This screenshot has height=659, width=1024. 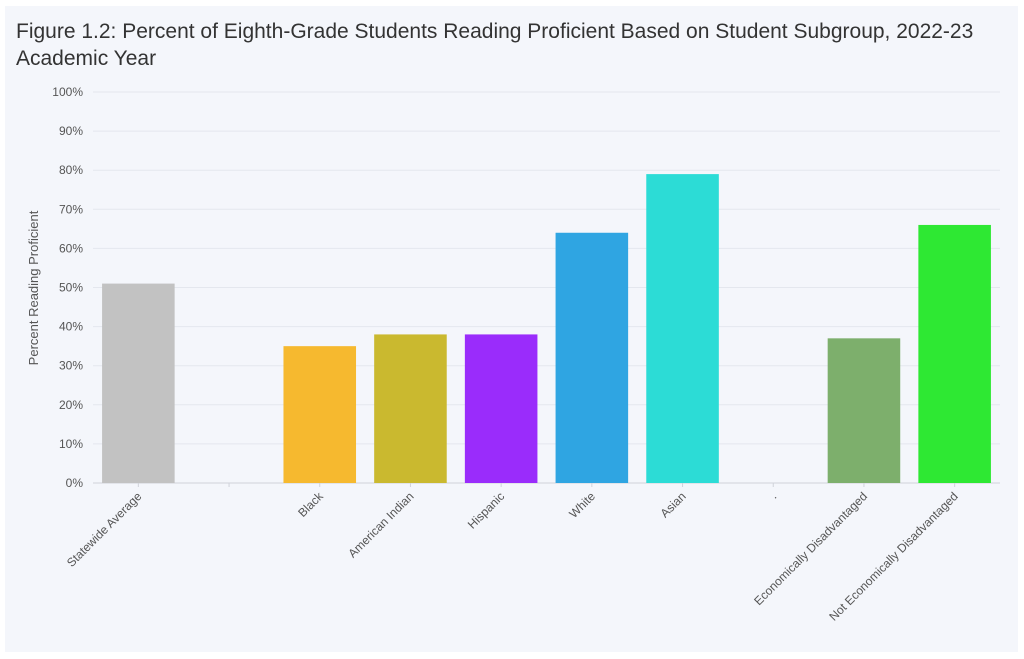 What do you see at coordinates (71, 209) in the screenshot?
I see `y-tick-label: 70%` at bounding box center [71, 209].